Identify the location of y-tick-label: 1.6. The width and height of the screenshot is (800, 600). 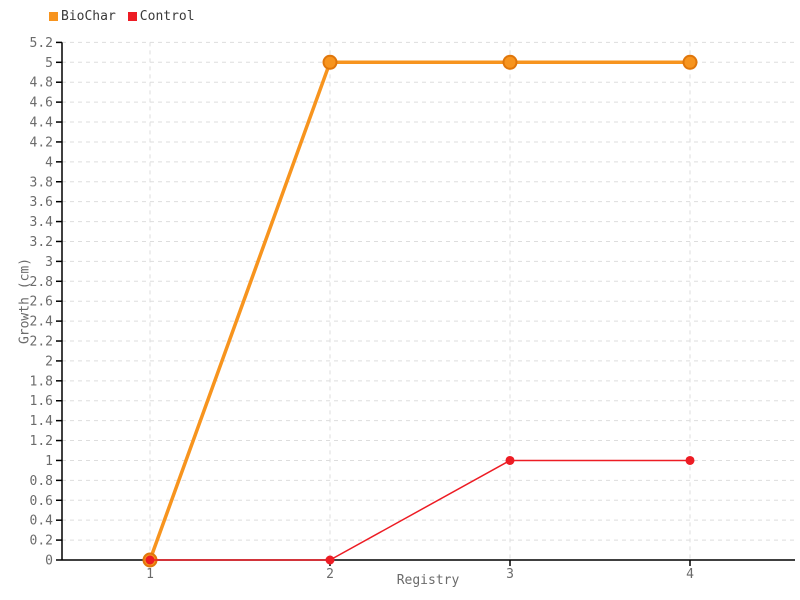
(41, 401).